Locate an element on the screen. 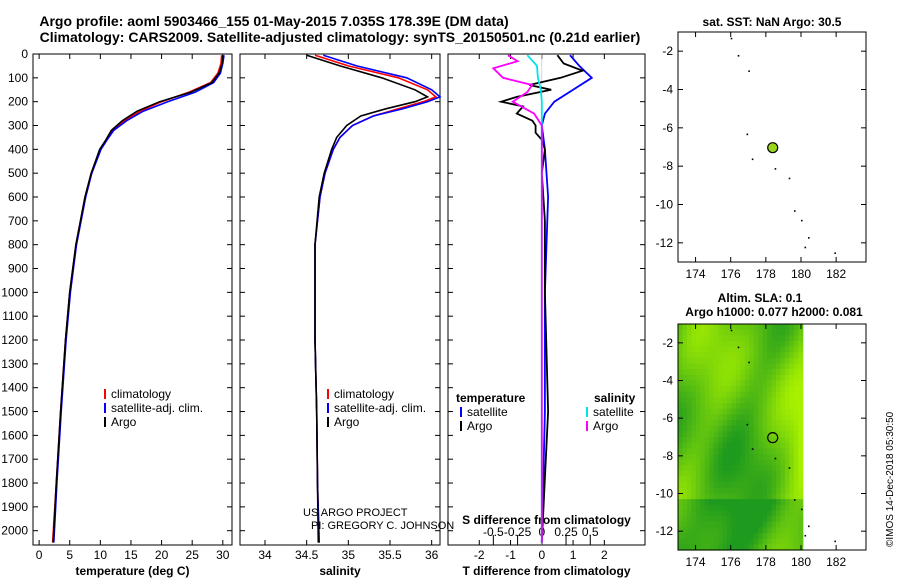  legend-label: satellite-adj. clim. is located at coordinates (380, 408).